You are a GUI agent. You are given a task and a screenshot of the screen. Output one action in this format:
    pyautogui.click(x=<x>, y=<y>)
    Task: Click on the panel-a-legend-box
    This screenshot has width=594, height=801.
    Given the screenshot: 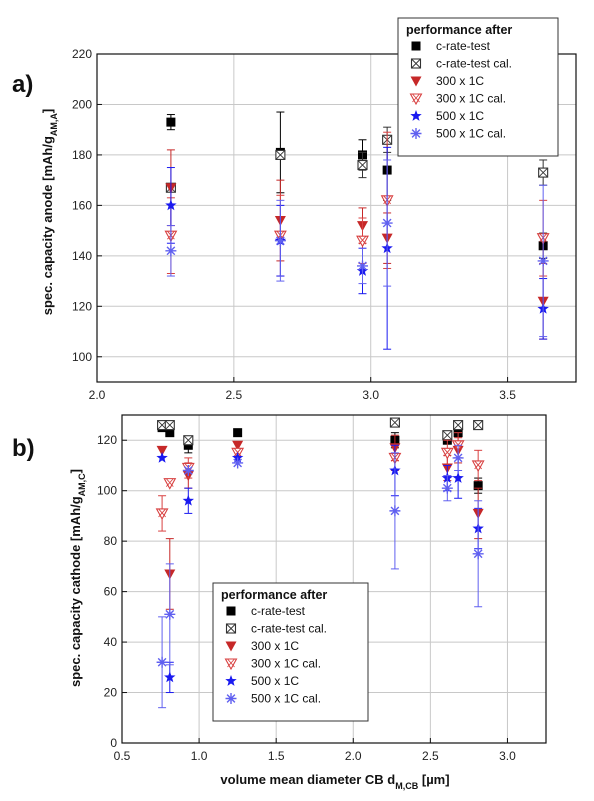 What is the action you would take?
    pyautogui.click(x=478, y=87)
    